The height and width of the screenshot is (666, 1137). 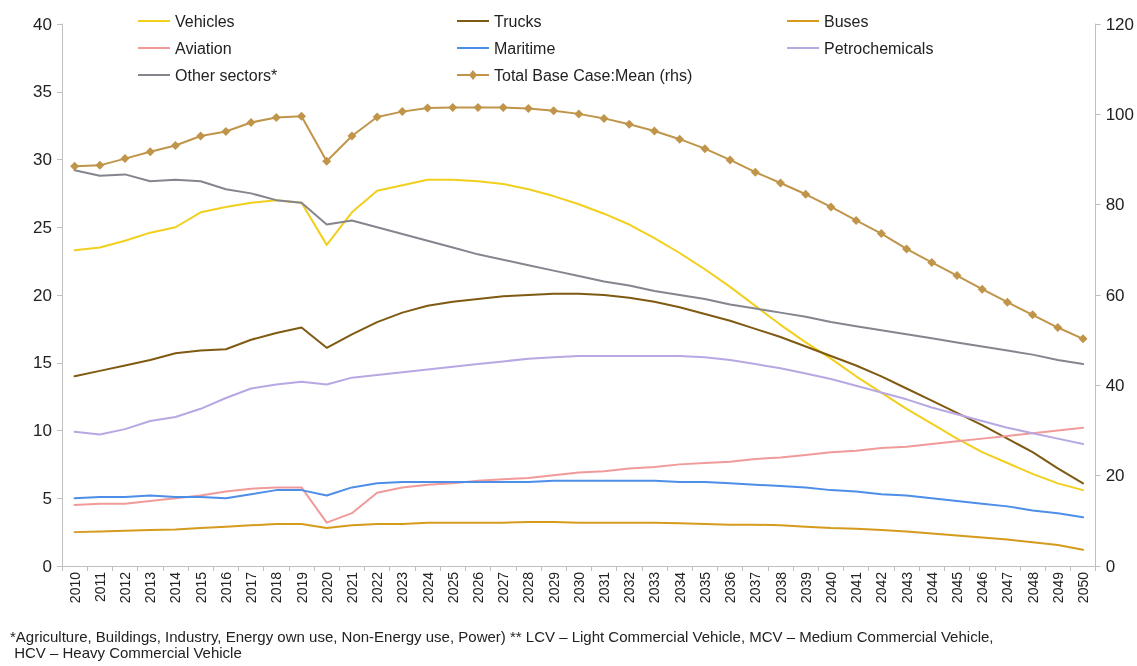 What do you see at coordinates (402, 587) in the screenshot?
I see `x-tick-label: 2023` at bounding box center [402, 587].